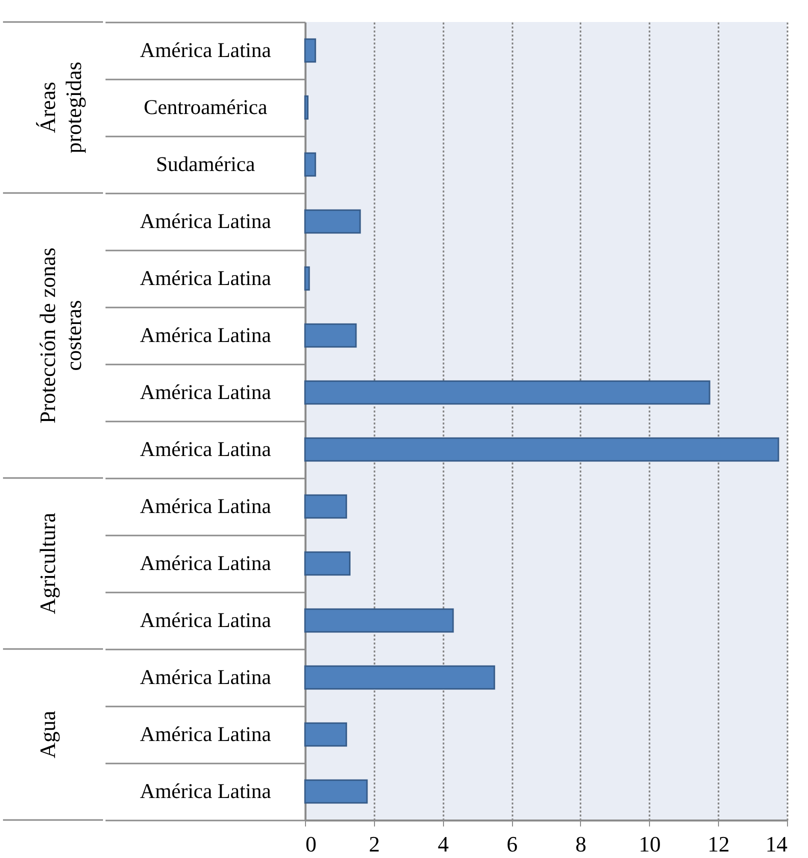 The height and width of the screenshot is (858, 808). I want to click on x-tick-label: 6, so click(512, 844).